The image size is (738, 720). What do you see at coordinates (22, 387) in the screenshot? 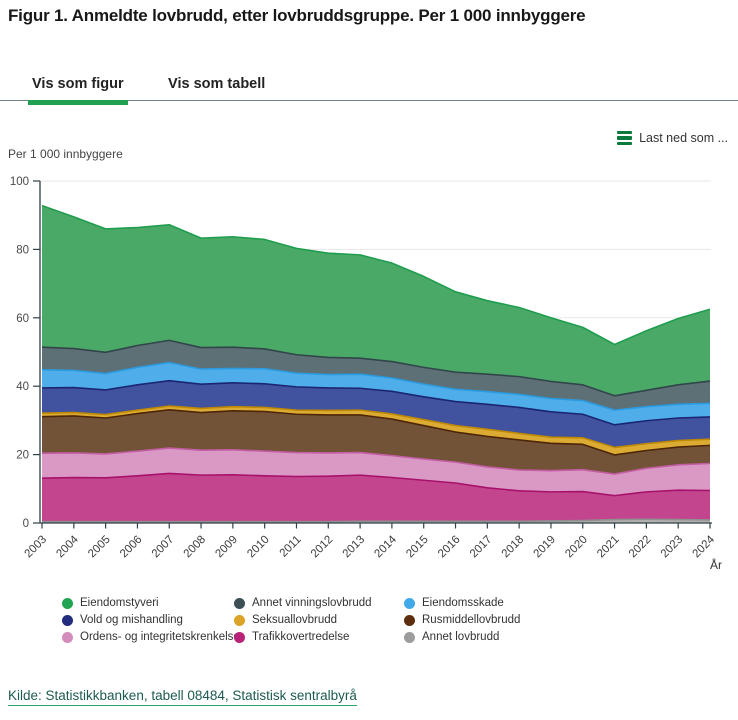
I see `y-axis-tick-label: 40` at bounding box center [22, 387].